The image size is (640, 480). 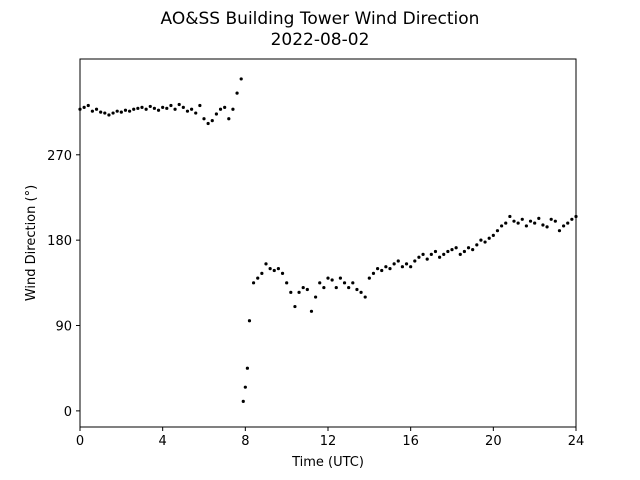 What do you see at coordinates (80, 441) in the screenshot?
I see `x-tick-label: 0` at bounding box center [80, 441].